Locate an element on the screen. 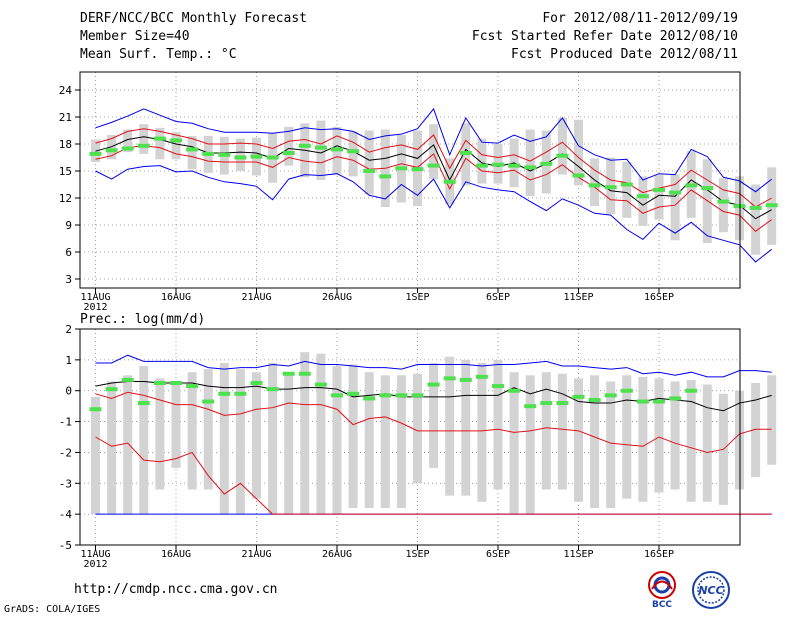  y-tick-label: 15 is located at coordinates (65, 171).